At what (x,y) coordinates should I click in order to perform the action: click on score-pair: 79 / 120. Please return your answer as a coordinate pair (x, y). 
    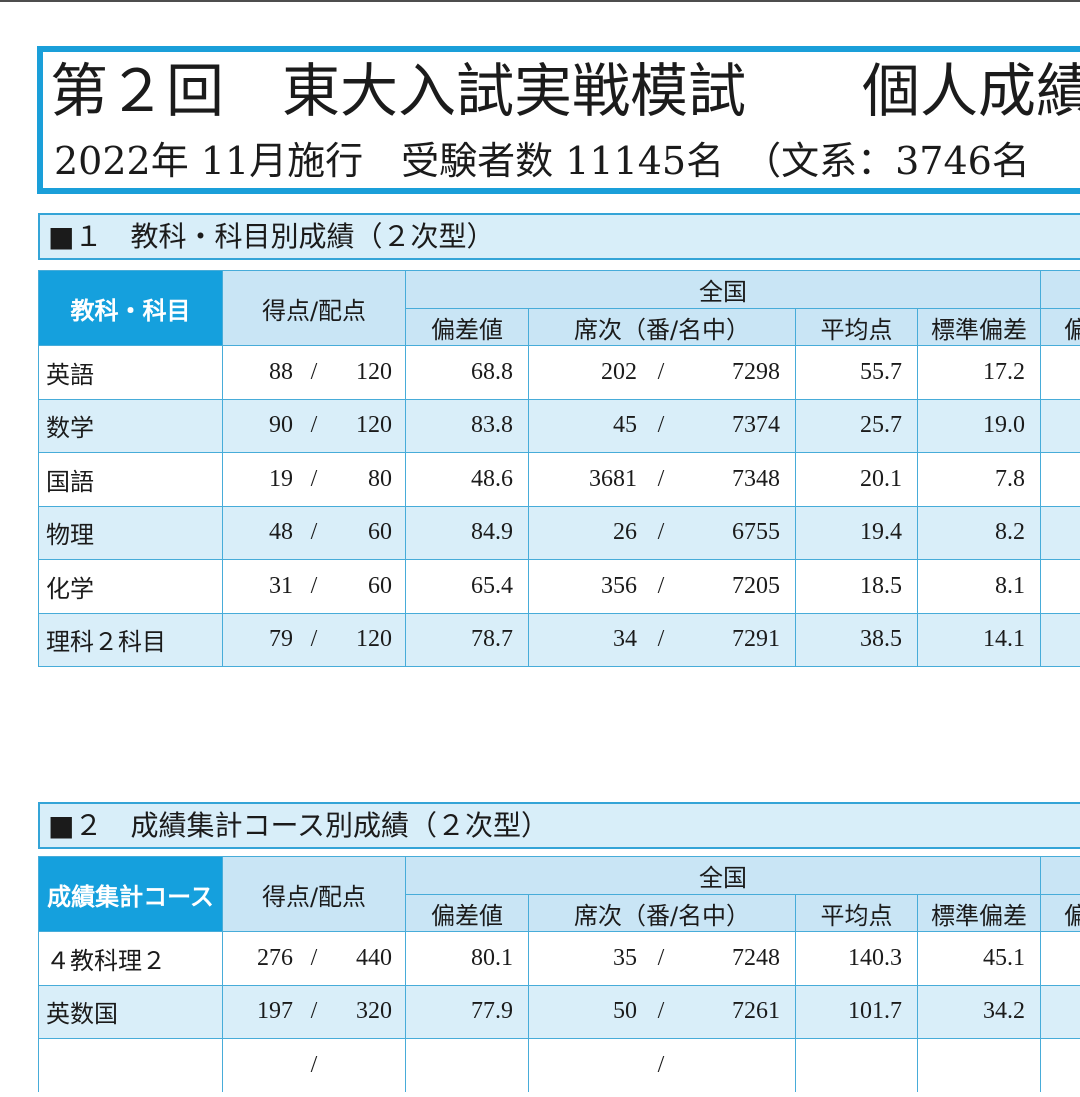
    Looking at the image, I should click on (314, 639).